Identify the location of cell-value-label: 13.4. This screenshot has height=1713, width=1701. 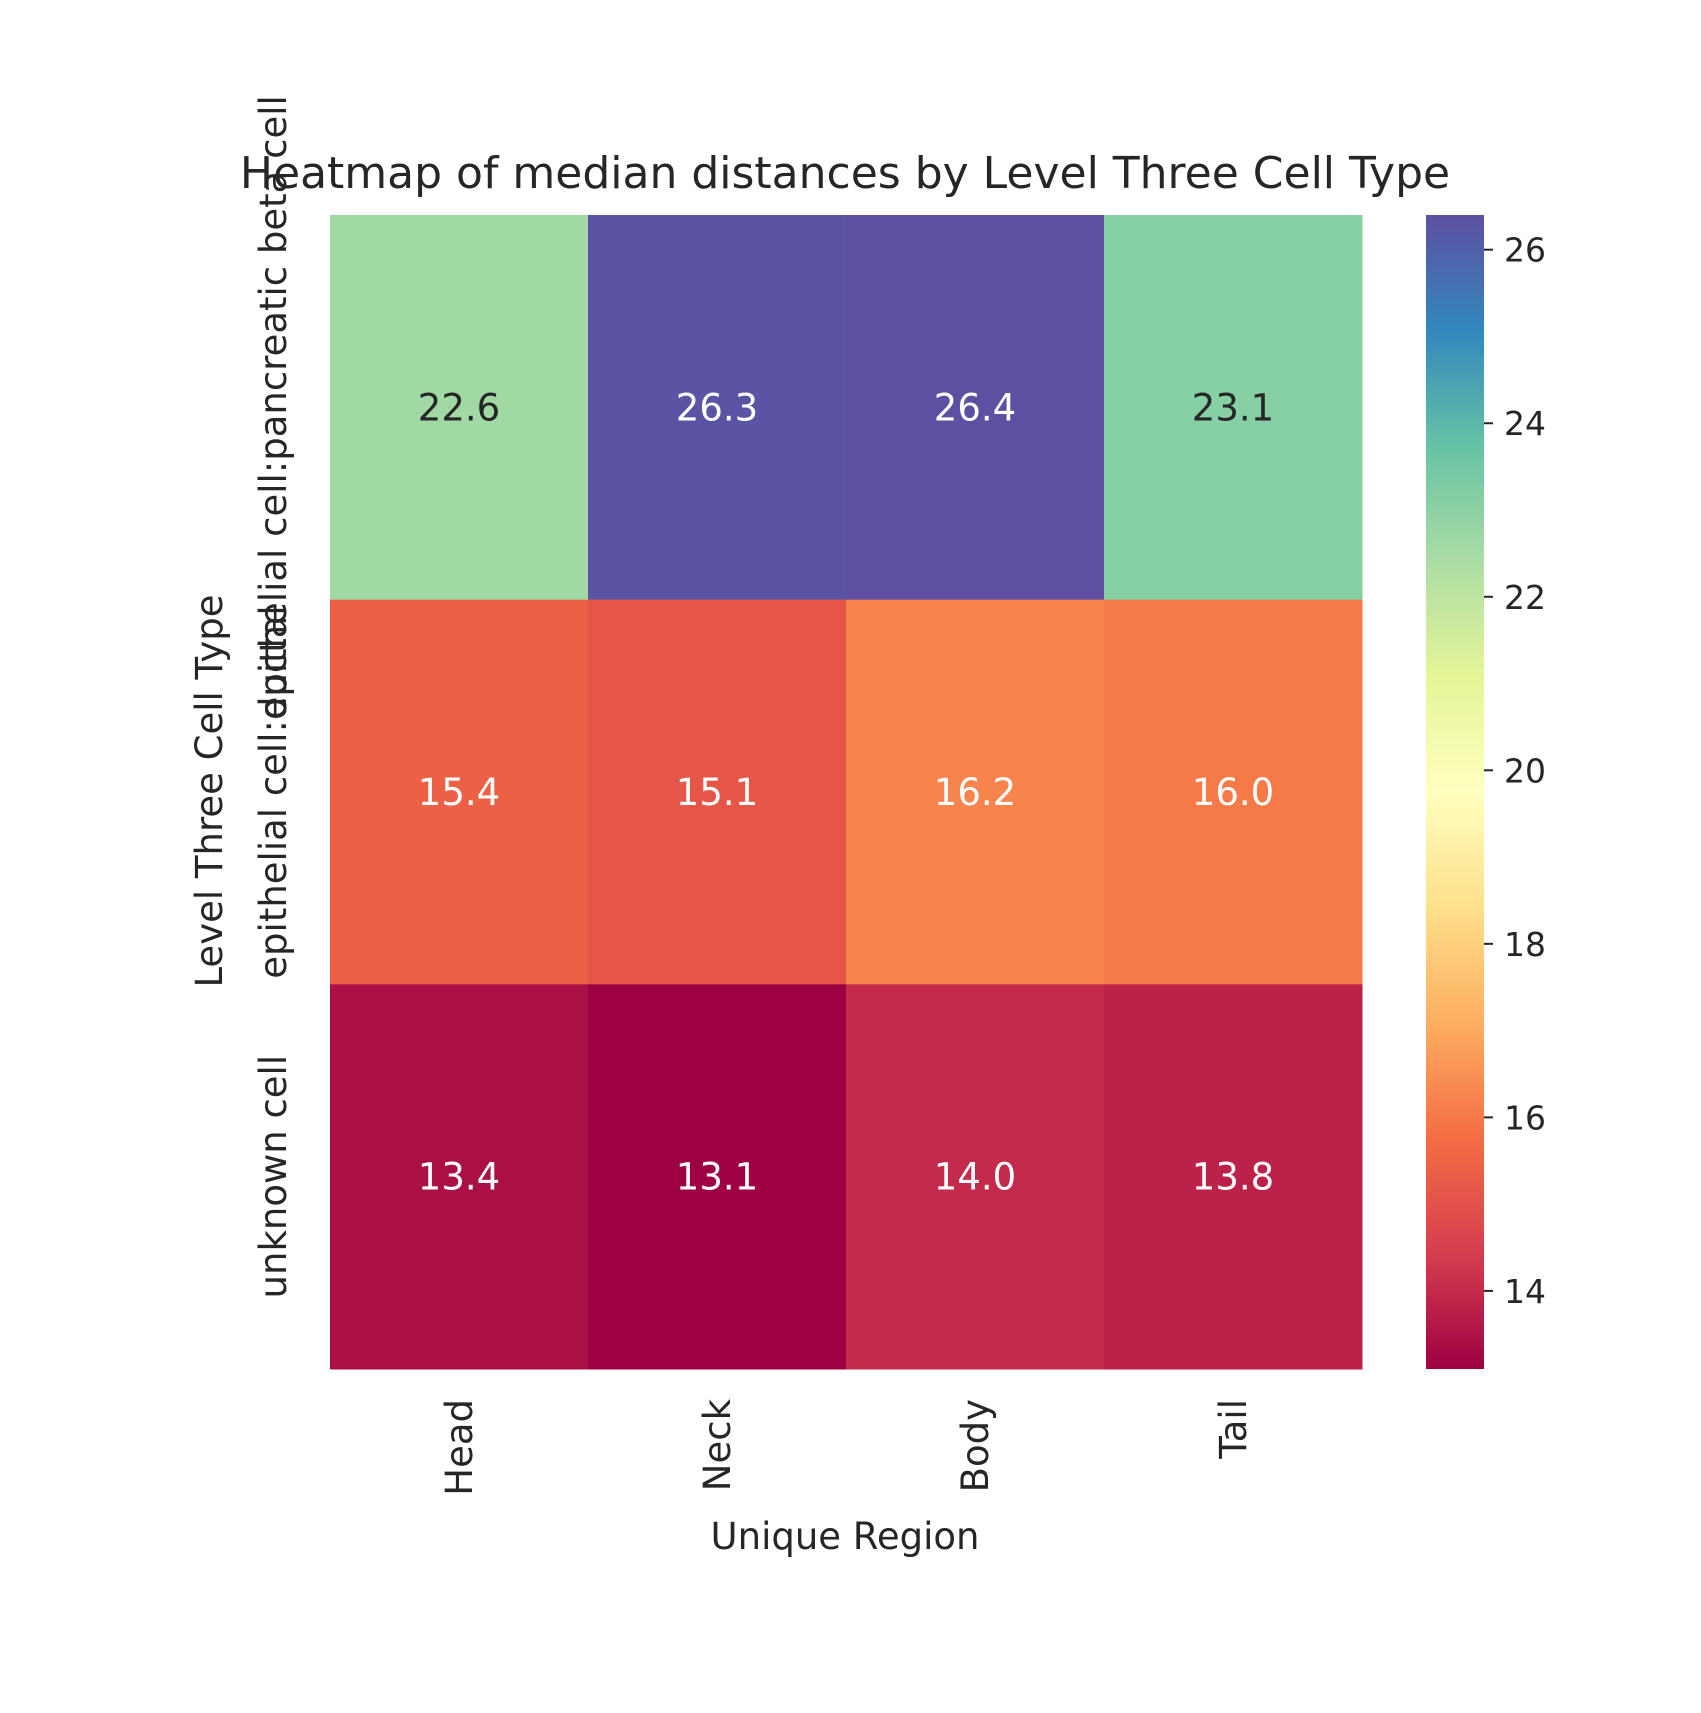
(459, 1177).